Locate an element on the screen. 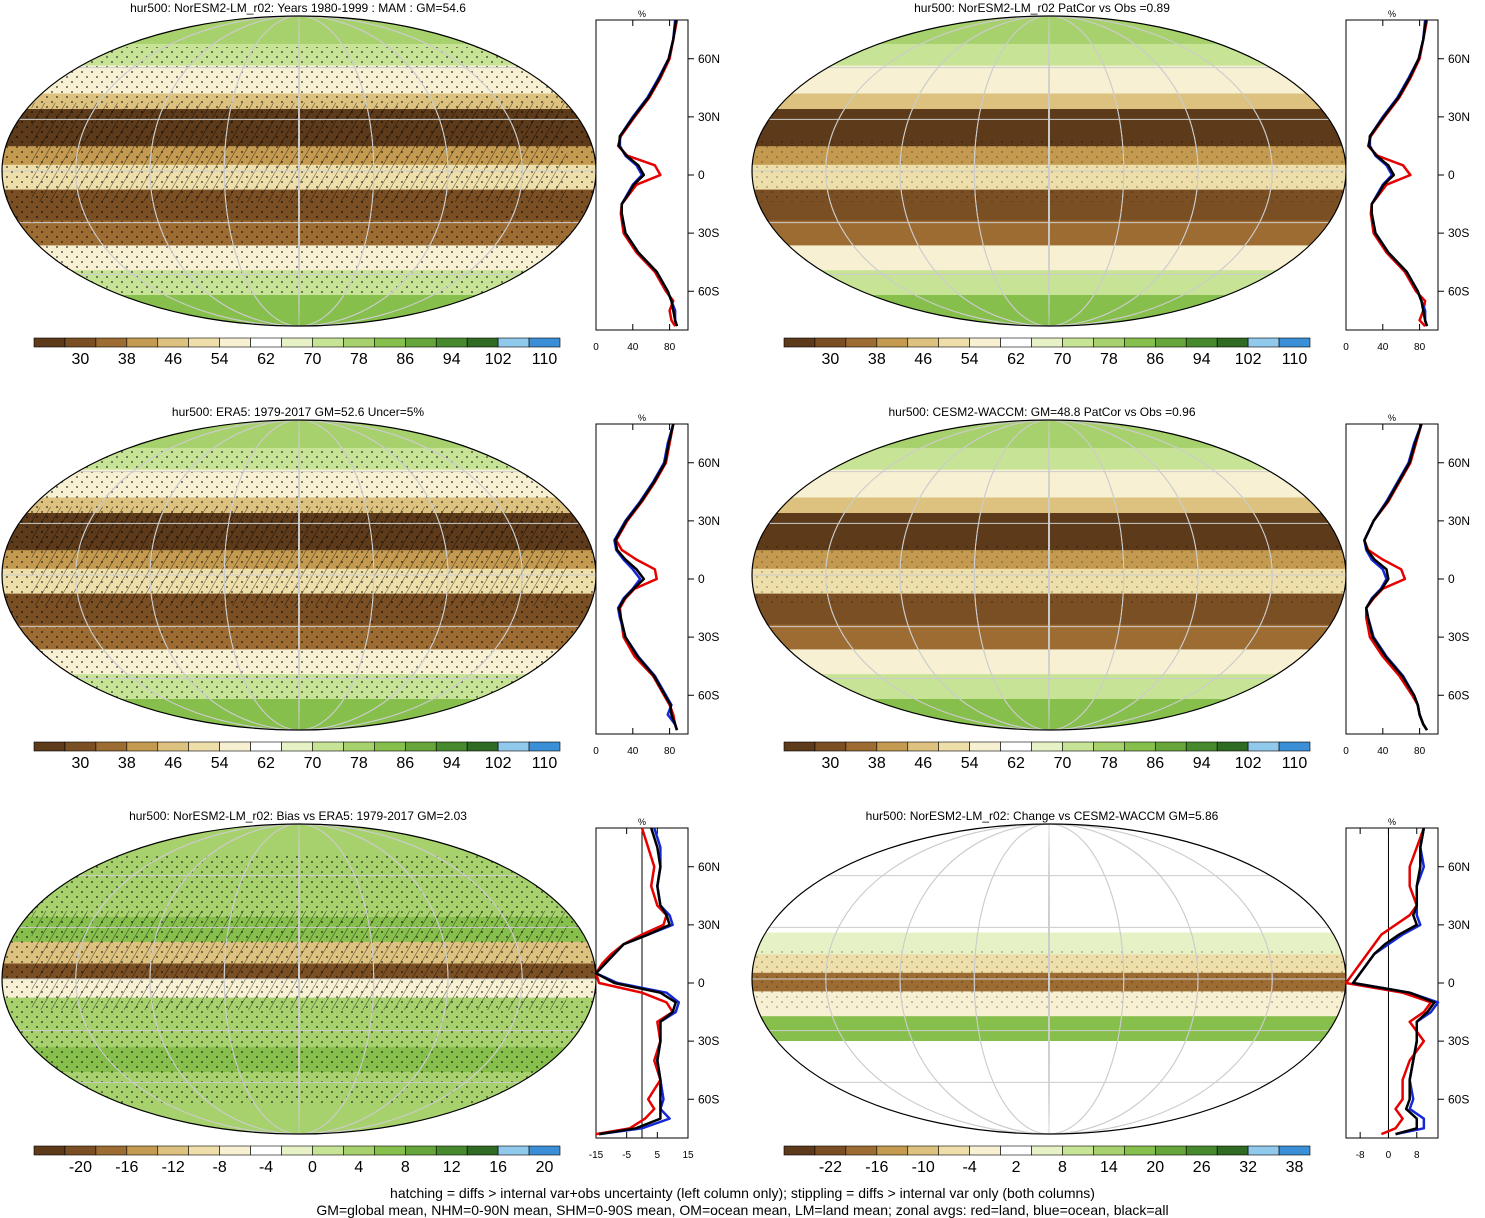 The image size is (1485, 1218). colorbar-label: -10 is located at coordinates (923, 1167).